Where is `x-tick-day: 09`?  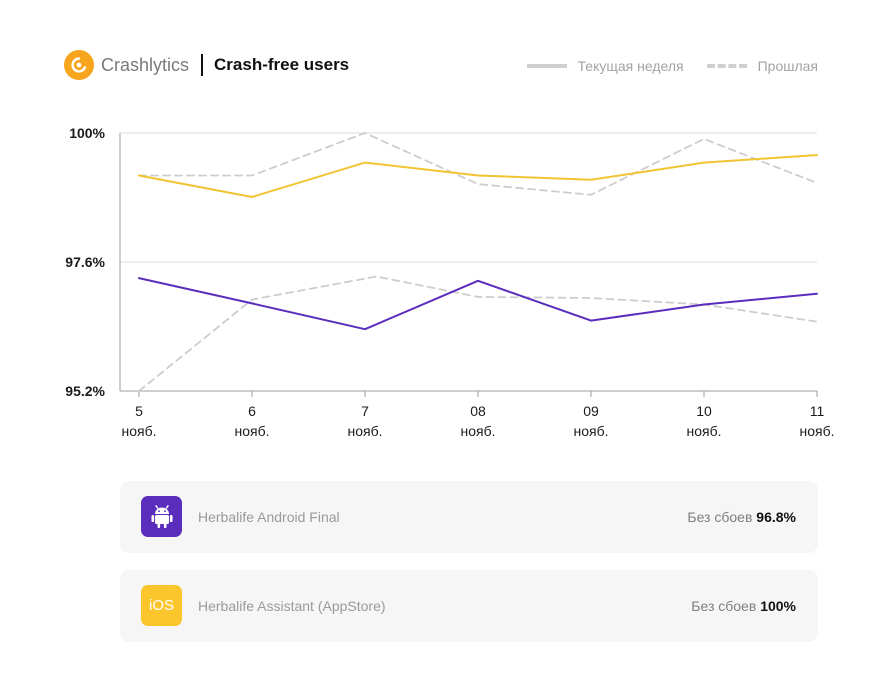
x-tick-day: 09 is located at coordinates (591, 411).